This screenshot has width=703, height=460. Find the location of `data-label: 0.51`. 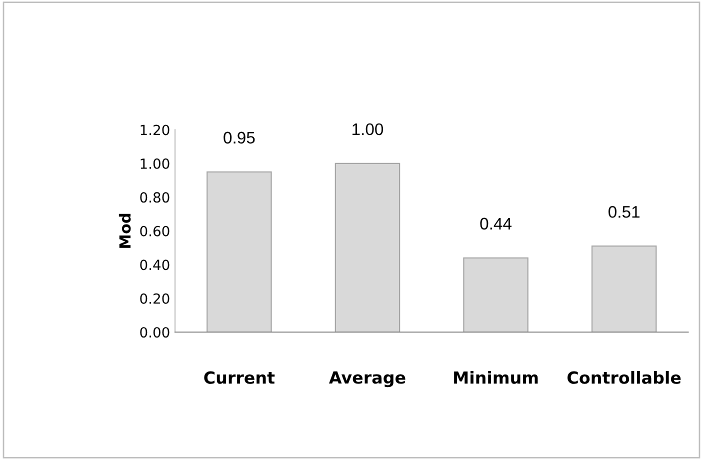

data-label: 0.51 is located at coordinates (624, 212).